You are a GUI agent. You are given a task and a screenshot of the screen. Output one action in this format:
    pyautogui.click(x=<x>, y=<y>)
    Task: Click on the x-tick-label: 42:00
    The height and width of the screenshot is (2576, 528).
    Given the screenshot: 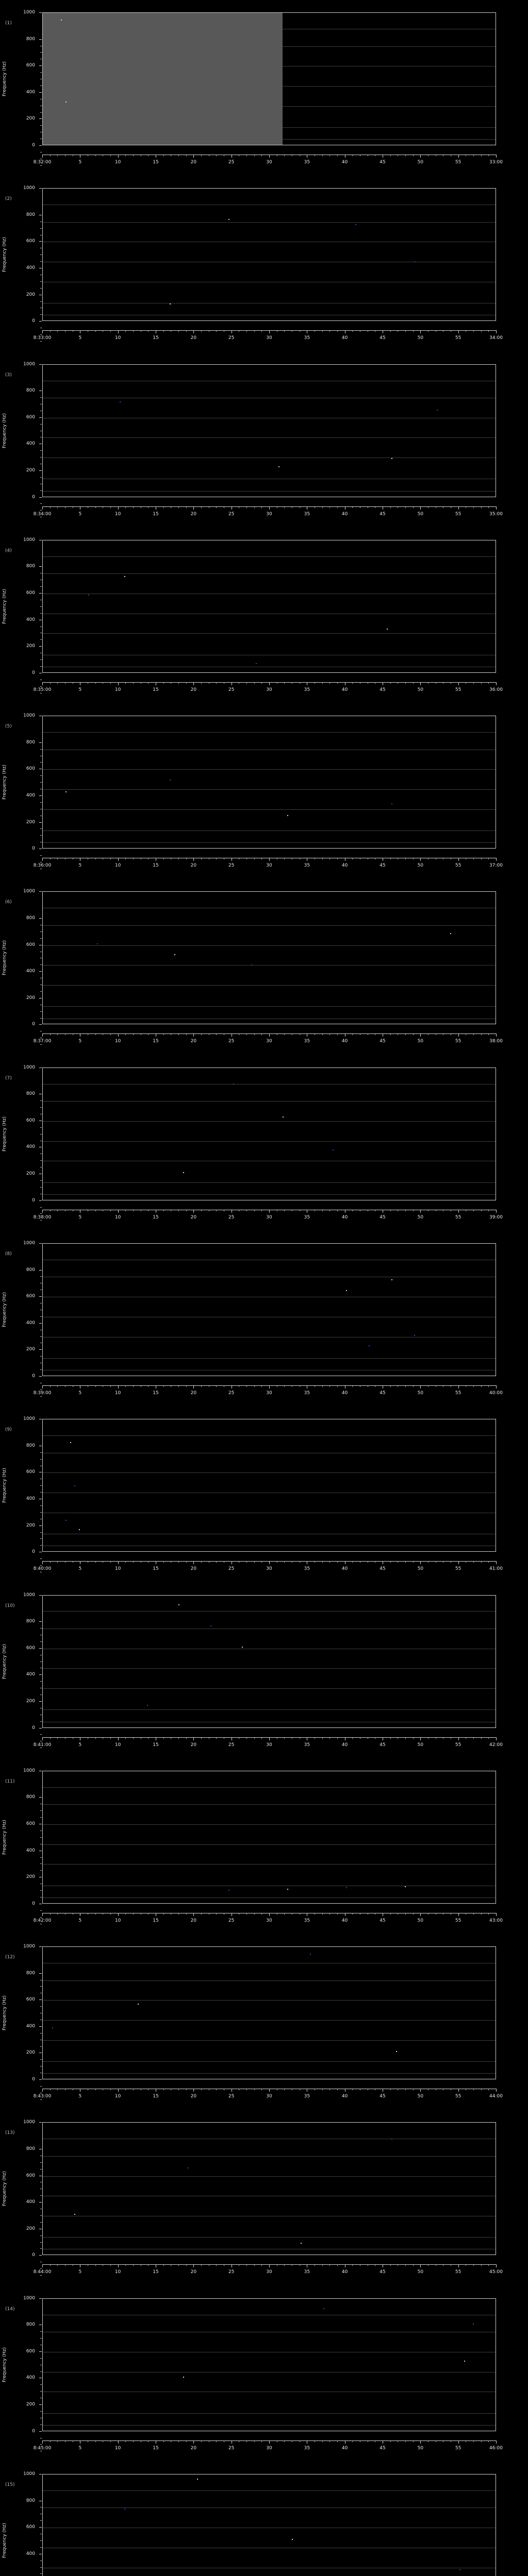 What is the action you would take?
    pyautogui.click(x=496, y=1745)
    